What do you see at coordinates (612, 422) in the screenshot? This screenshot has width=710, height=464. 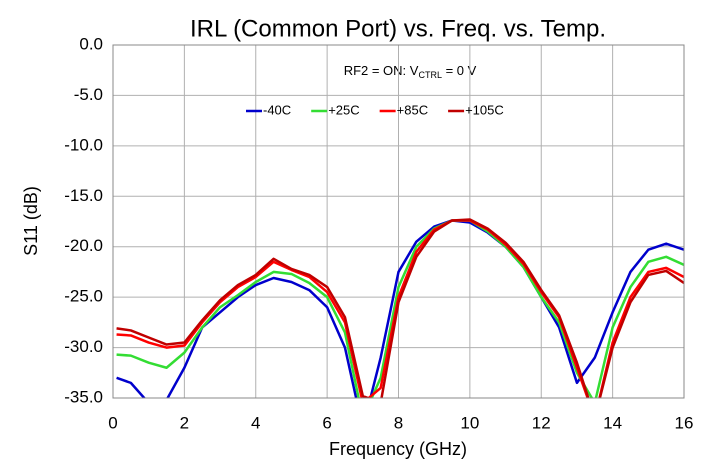 I see `x-tick-label: 14` at bounding box center [612, 422].